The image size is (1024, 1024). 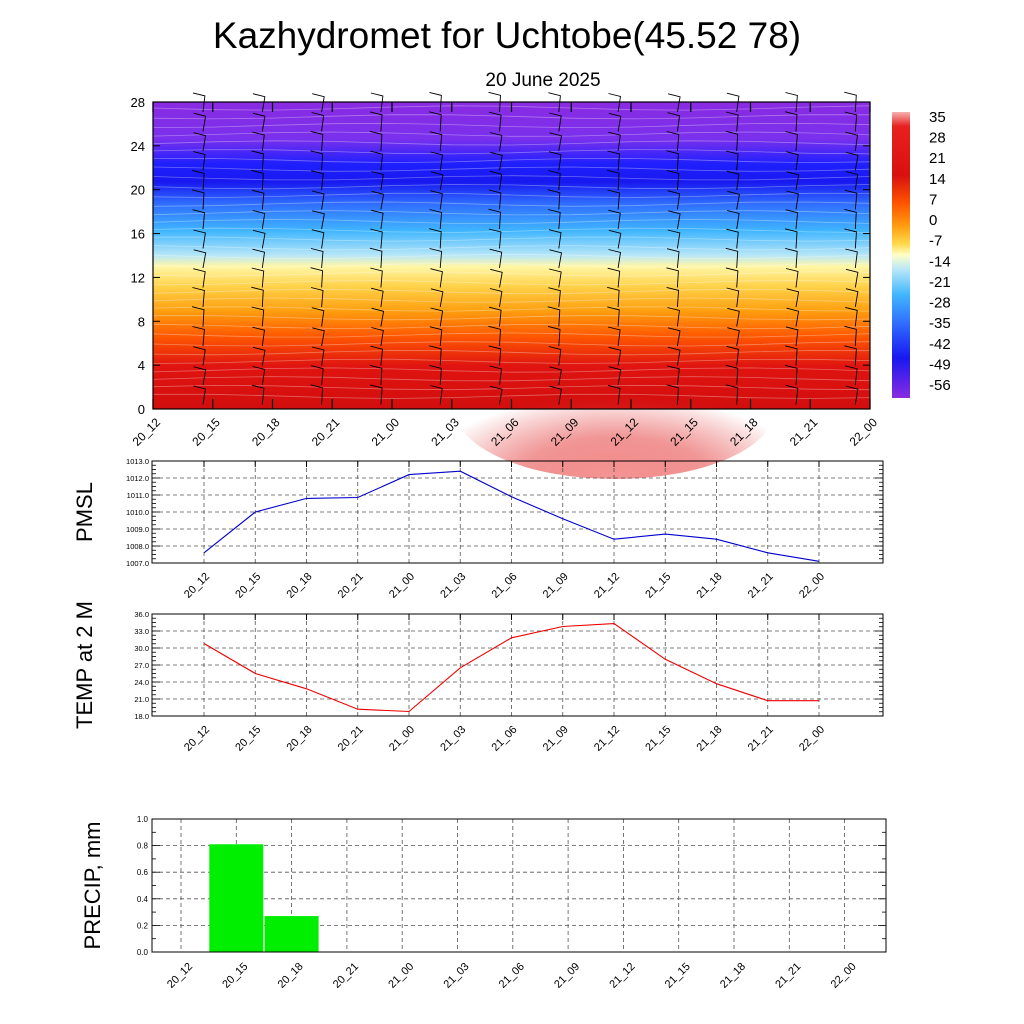 What do you see at coordinates (141, 648) in the screenshot?
I see `y-tick-label: 30.0` at bounding box center [141, 648].